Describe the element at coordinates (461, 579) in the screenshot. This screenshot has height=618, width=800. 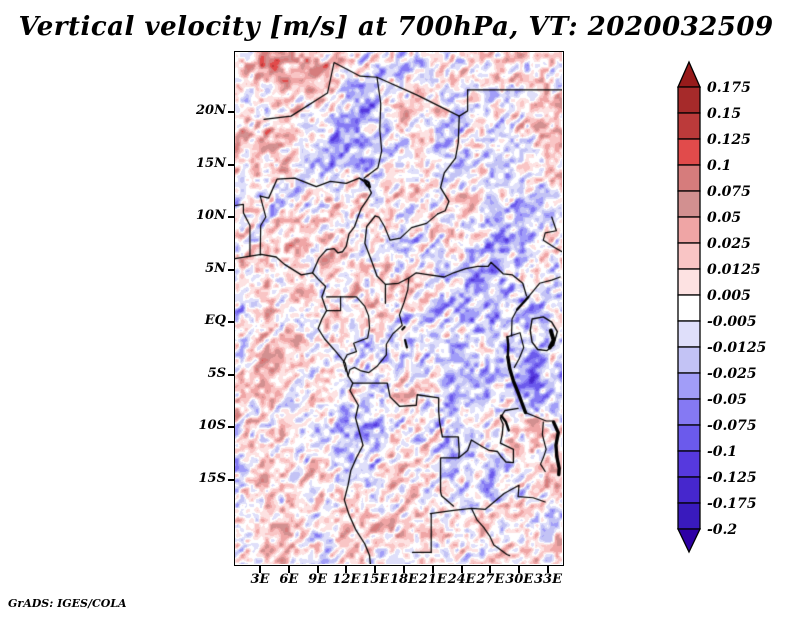
I see `x-axis-label: 24E` at that location.